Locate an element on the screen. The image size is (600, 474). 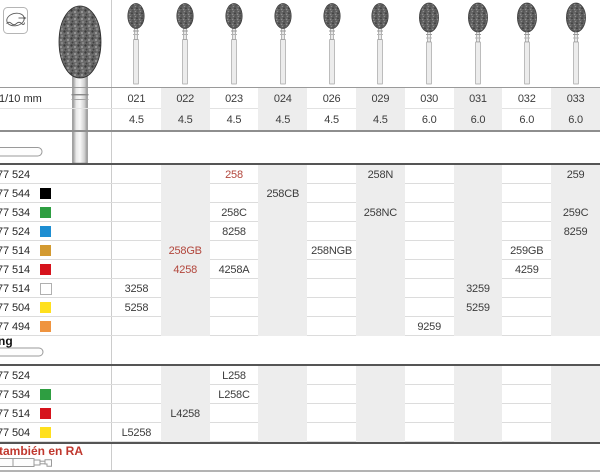
product-cell: 3258 is located at coordinates (136, 288).